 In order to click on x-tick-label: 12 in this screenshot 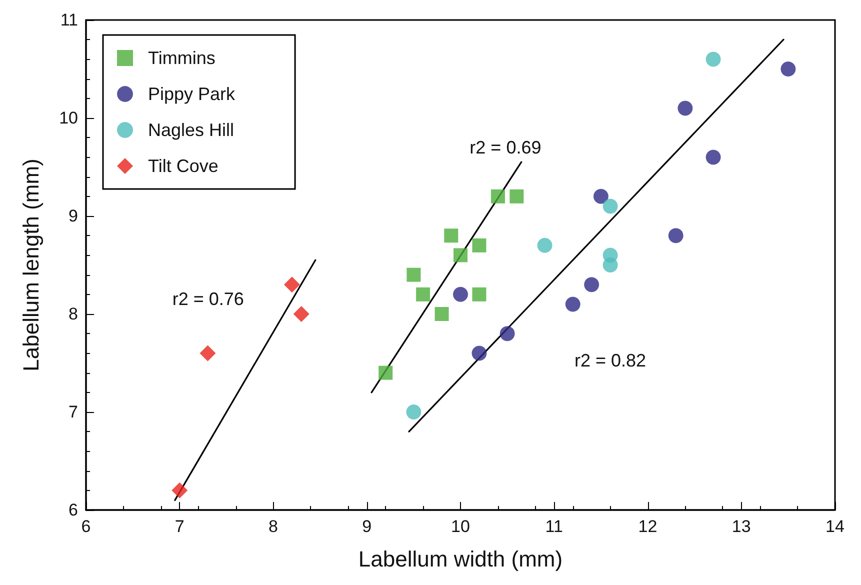, I will do `click(648, 526)`.